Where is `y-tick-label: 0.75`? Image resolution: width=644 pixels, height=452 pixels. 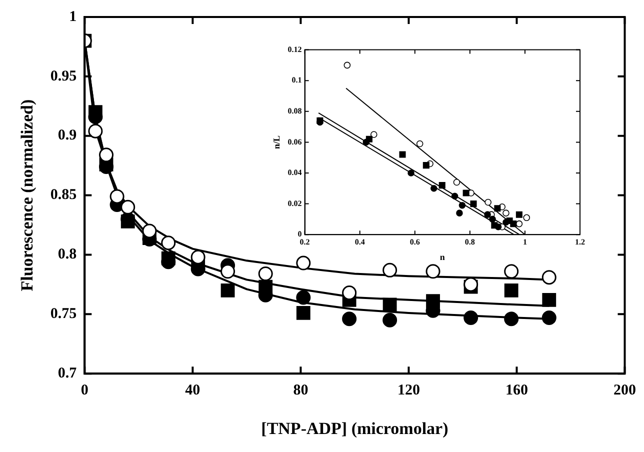
y-tick-label: 0.75 is located at coordinates (63, 314).